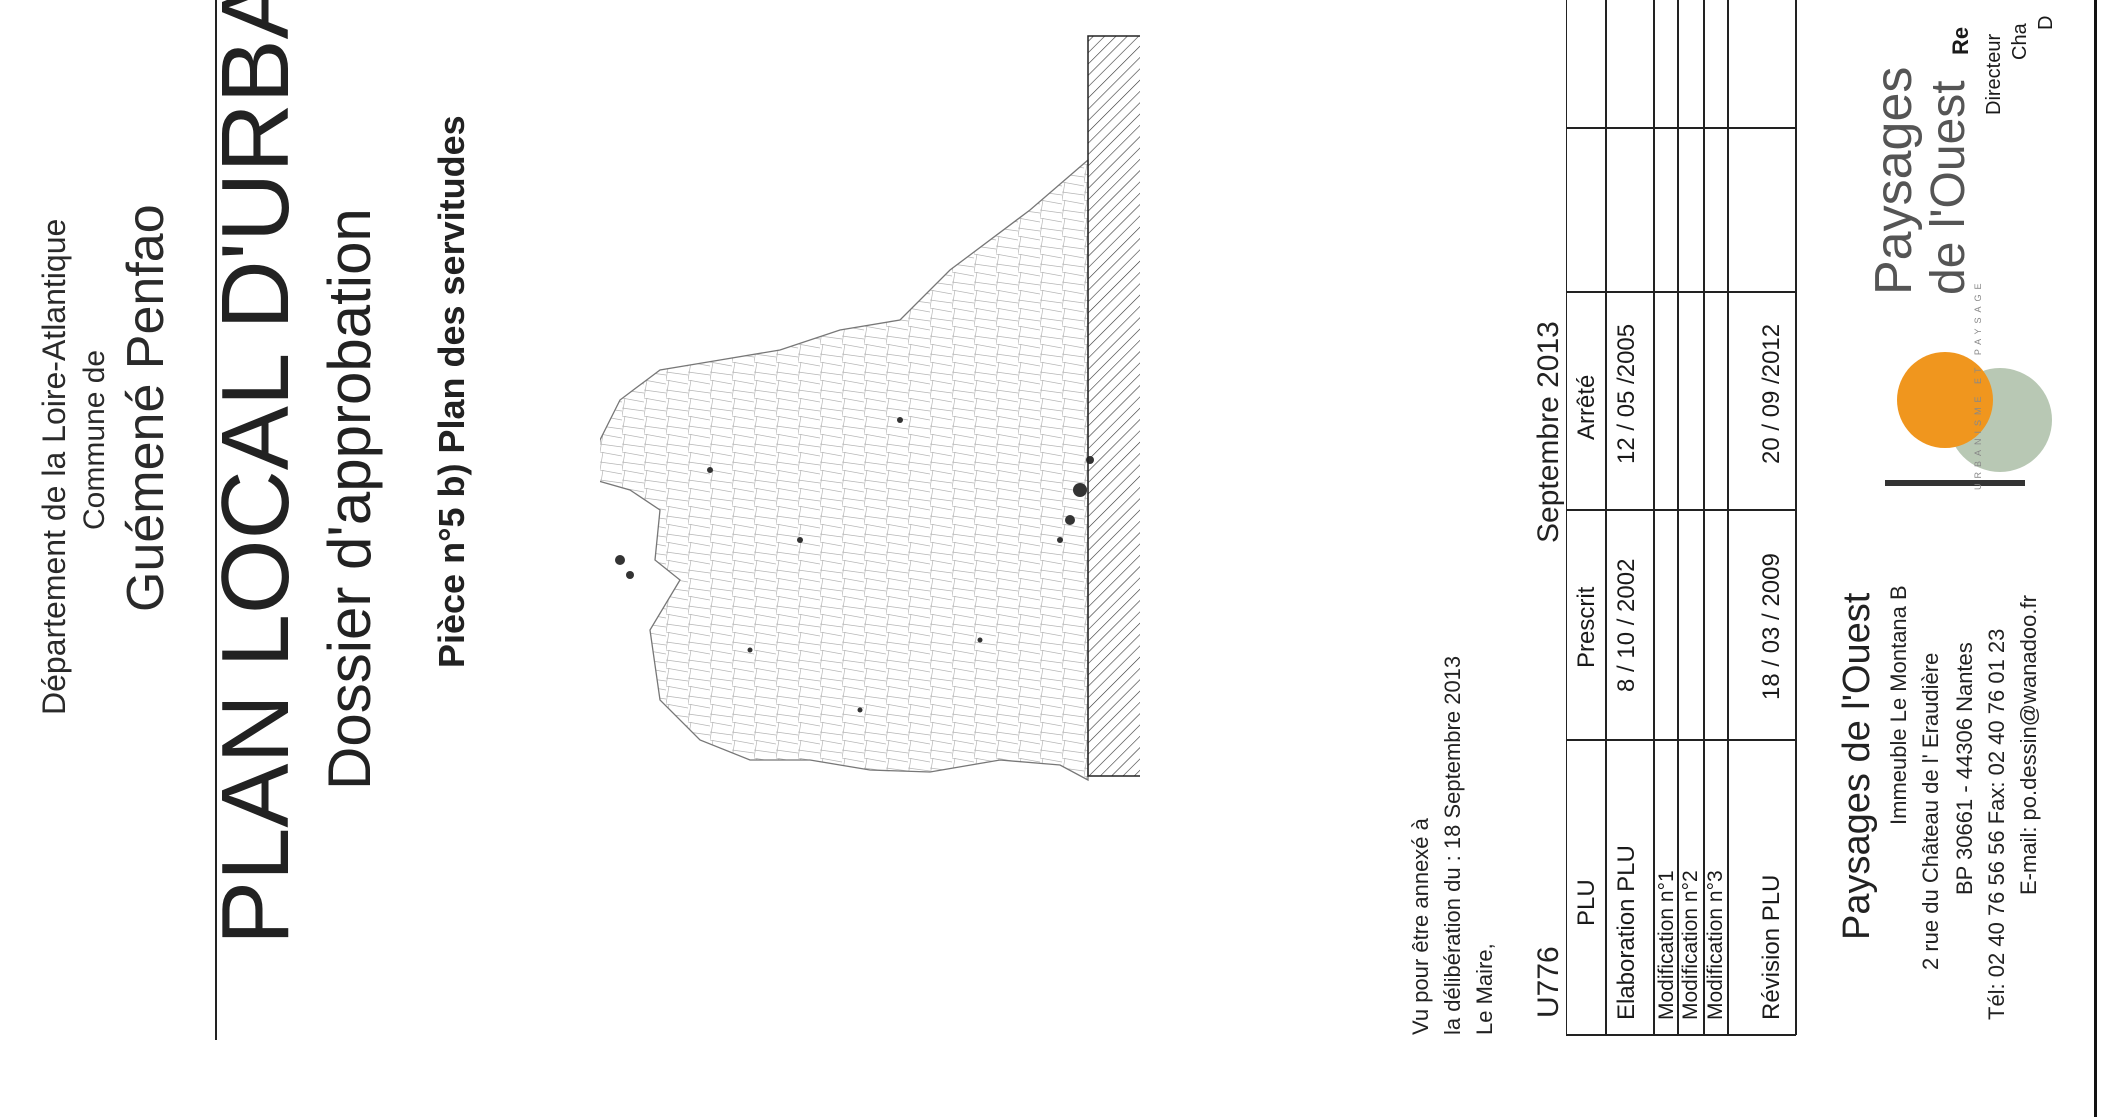 The width and height of the screenshot is (2110, 1117). Describe the element at coordinates (1627, 625) in the screenshot. I see `row-elaboration-prescrit: 8 / 10 / 2002` at that location.